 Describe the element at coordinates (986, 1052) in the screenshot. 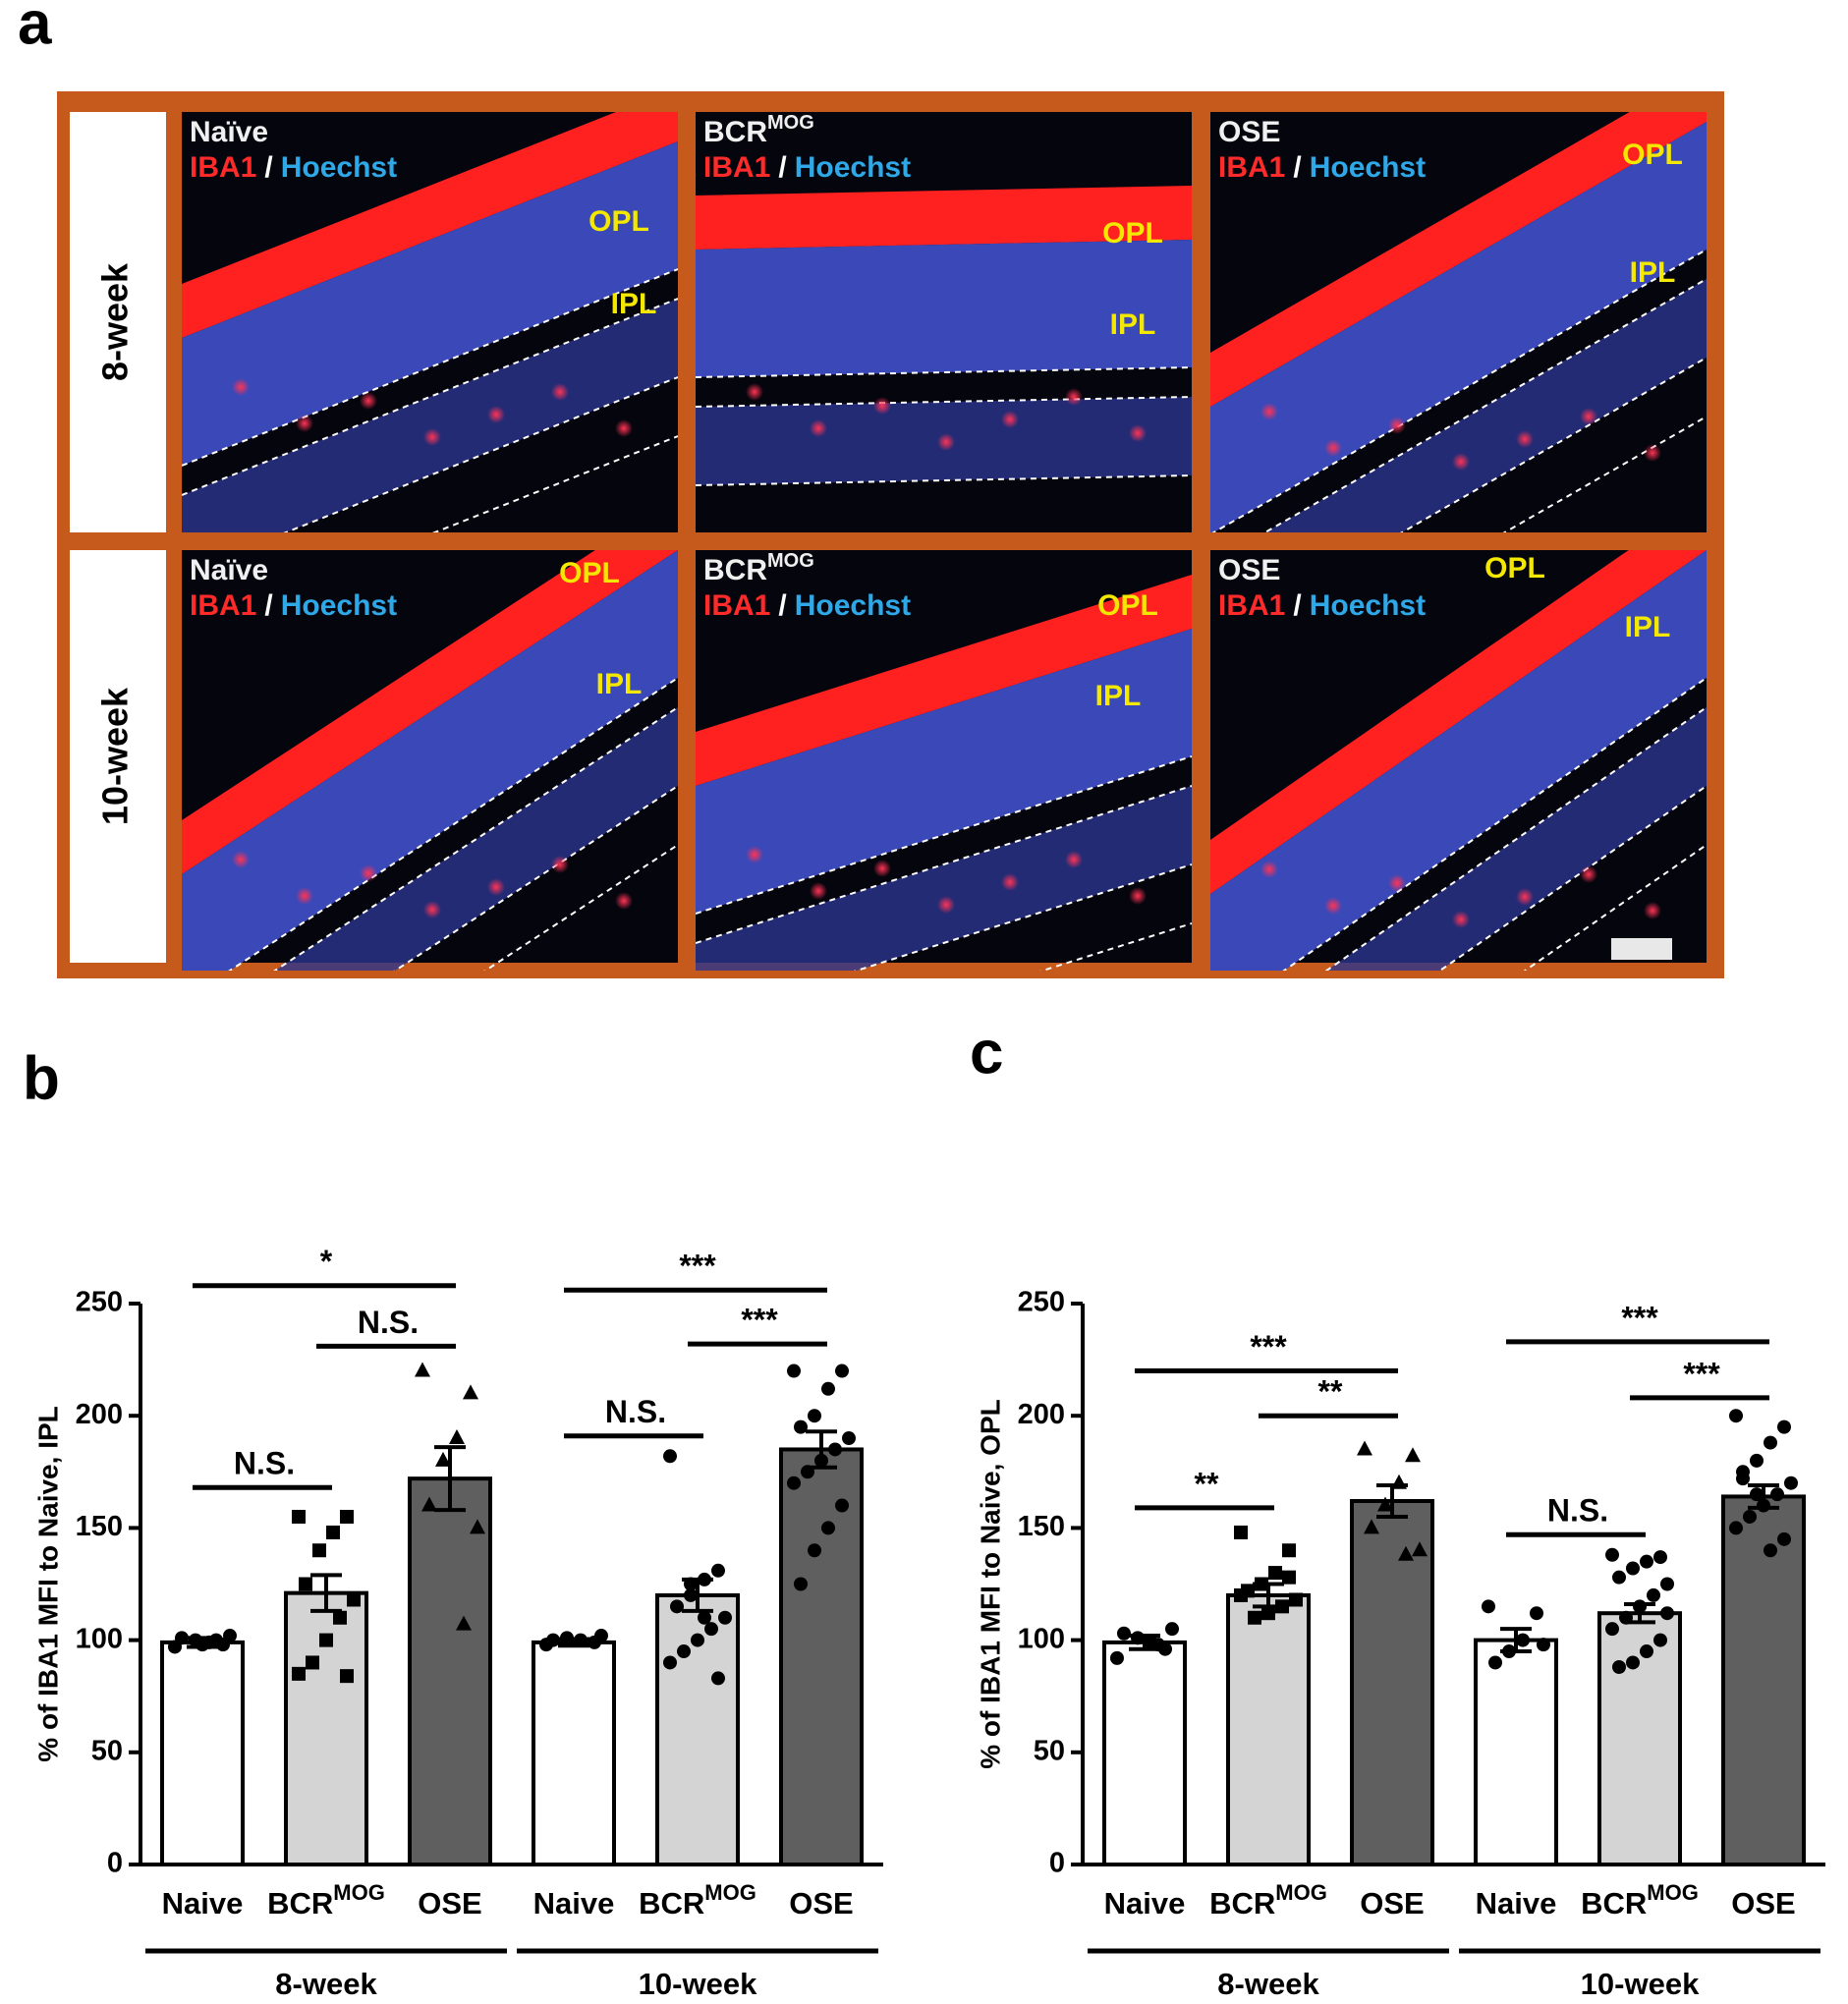

I see `panel-label: c` at that location.